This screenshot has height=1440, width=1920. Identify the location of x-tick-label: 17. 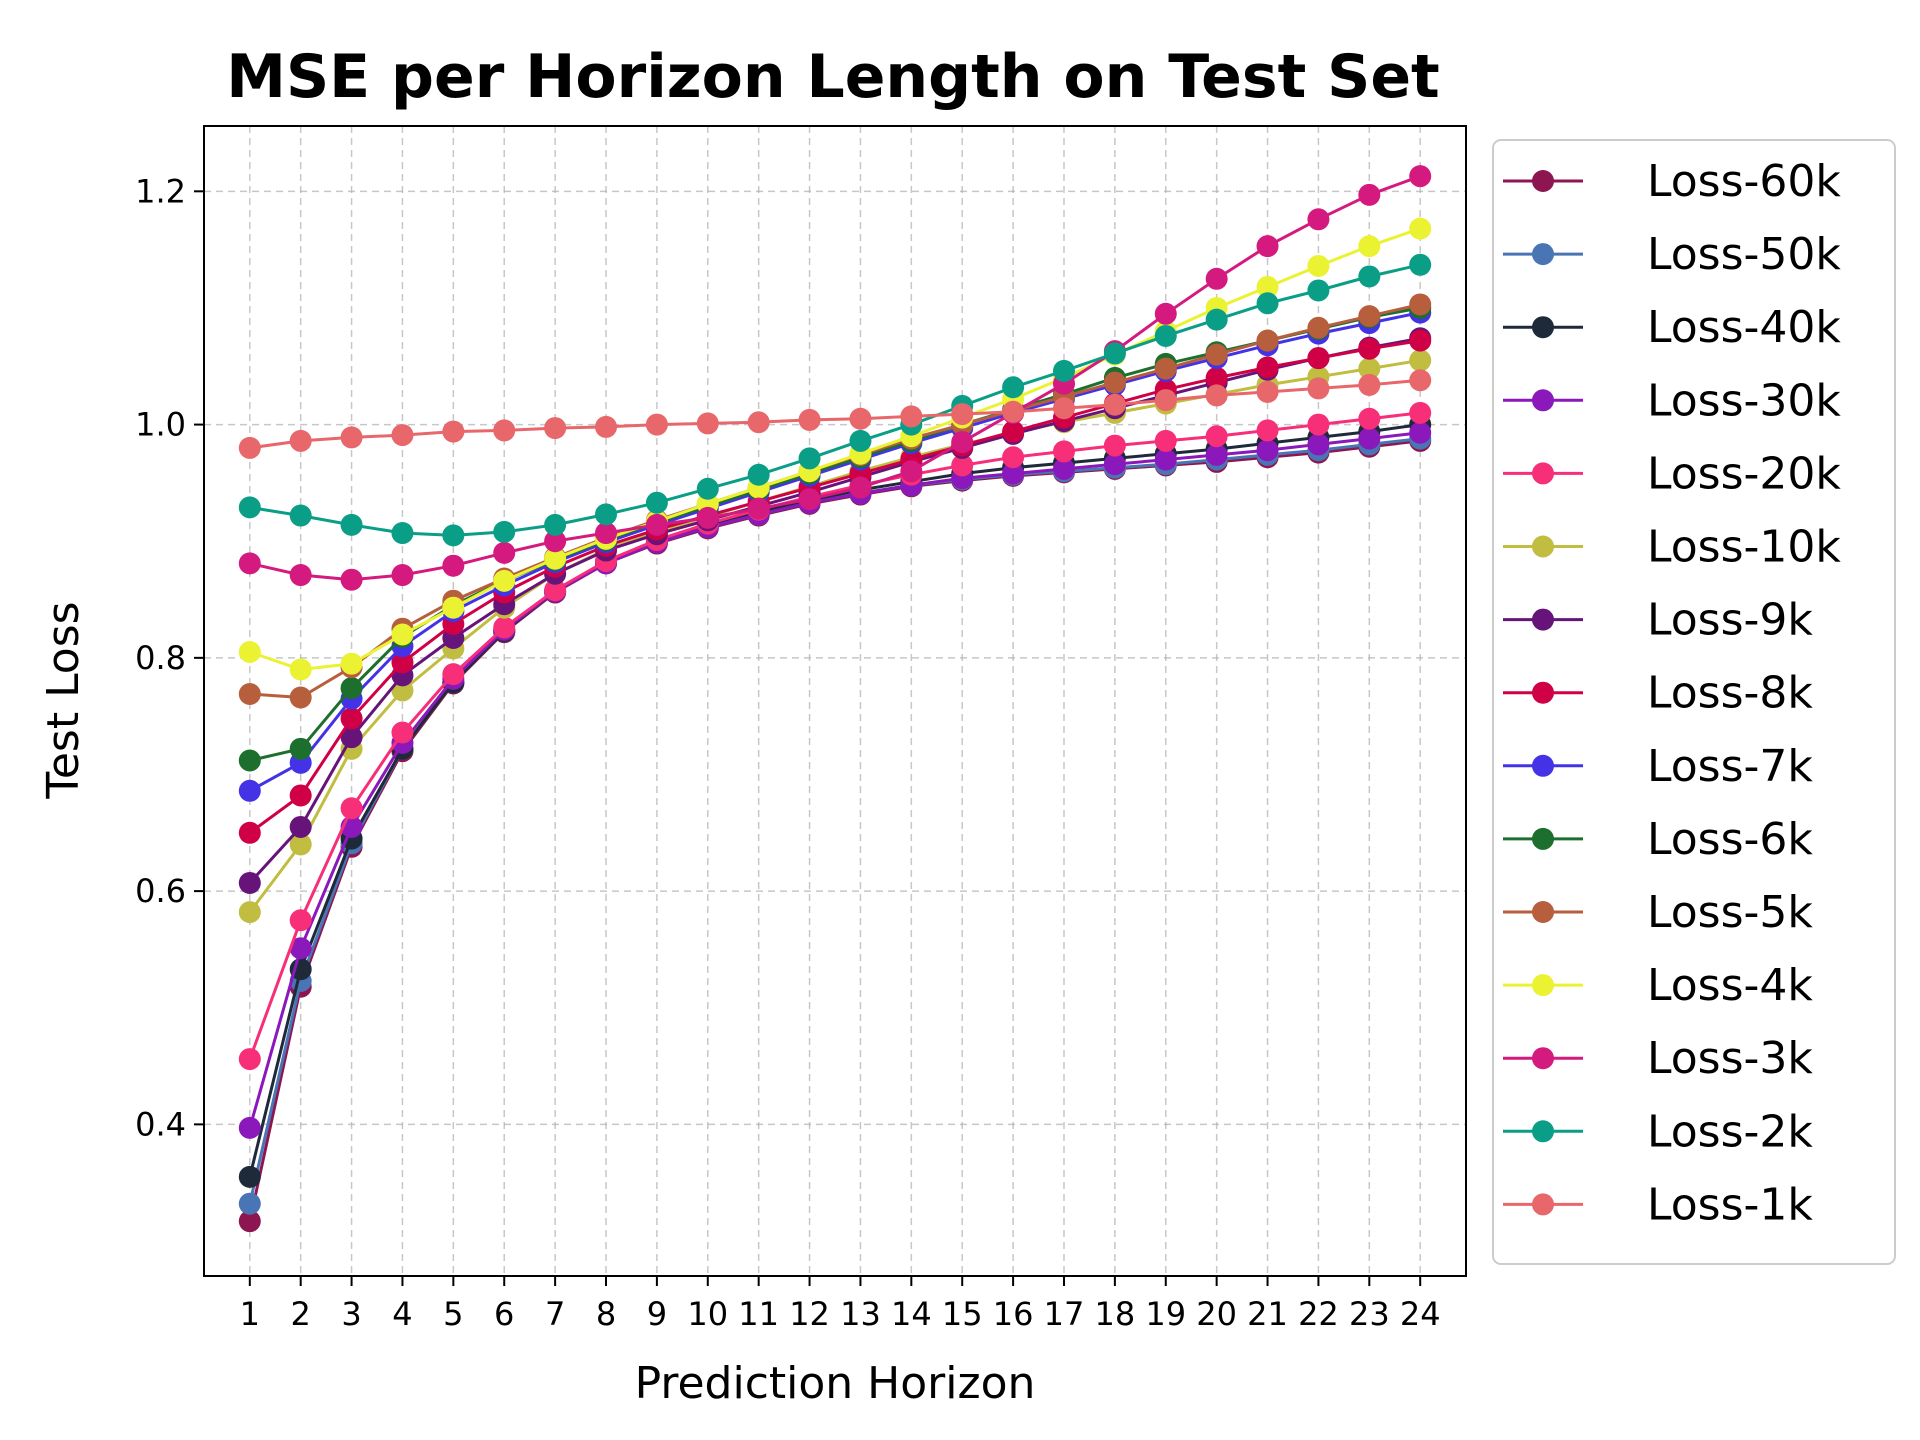
(1064, 1314).